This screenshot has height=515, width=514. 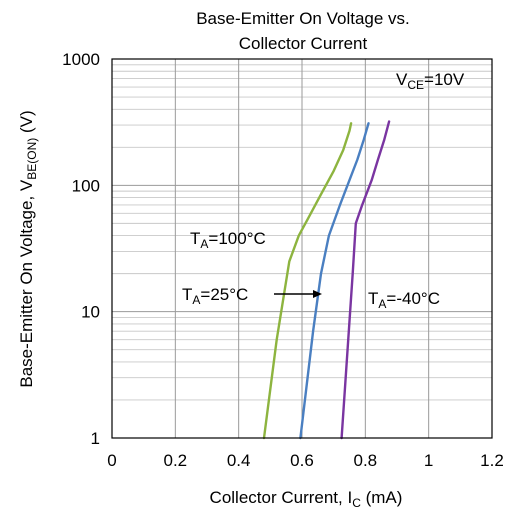 I want to click on y-tick-labels: 1 10 100 1000, so click(x=81, y=249).